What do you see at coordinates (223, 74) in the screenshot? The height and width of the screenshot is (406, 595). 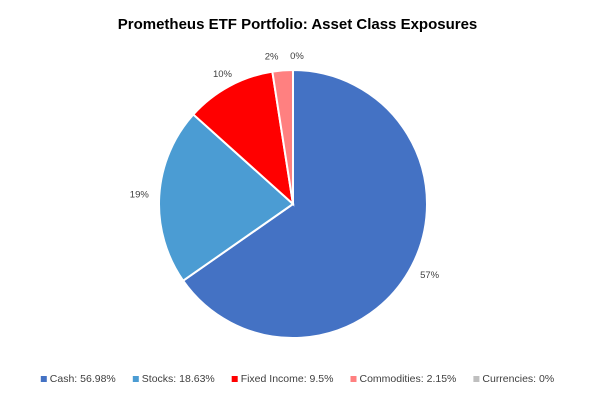 I see `data-label-fixed-income: 10%` at bounding box center [223, 74].